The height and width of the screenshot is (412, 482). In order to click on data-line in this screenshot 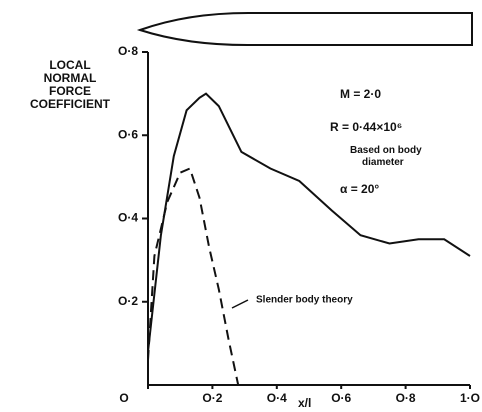, I will do `click(193, 276)`.